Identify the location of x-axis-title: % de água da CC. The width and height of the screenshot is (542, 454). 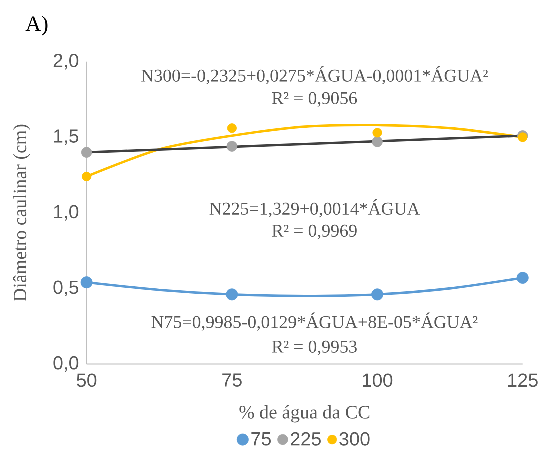
(305, 414).